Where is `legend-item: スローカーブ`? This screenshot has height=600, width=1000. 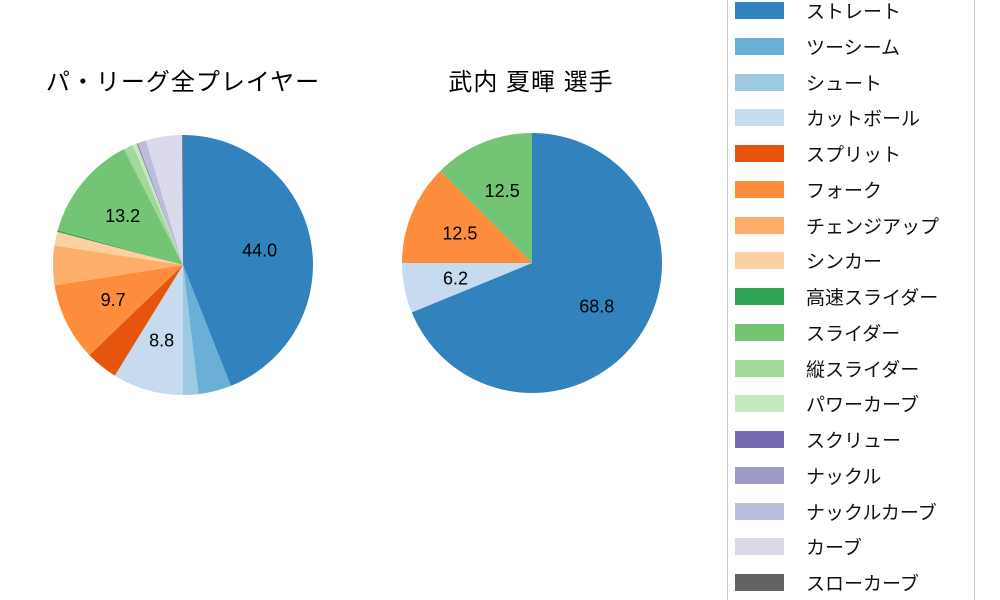
legend-item: スローカーブ is located at coordinates (827, 584).